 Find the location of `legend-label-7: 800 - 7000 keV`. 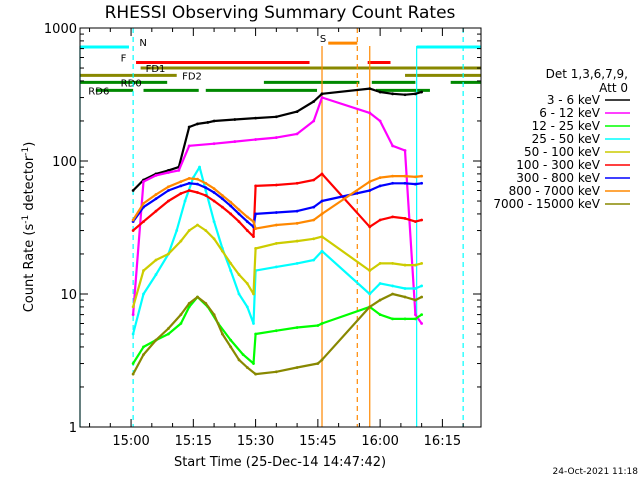

legend-label-7: 800 - 7000 keV is located at coordinates (555, 191).